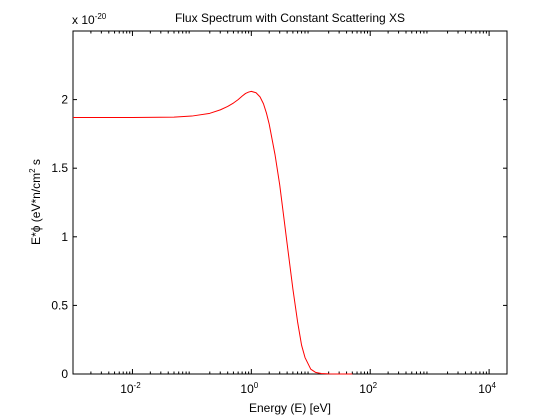 The image size is (560, 420). I want to click on y-tick-label: 0, so click(64, 374).